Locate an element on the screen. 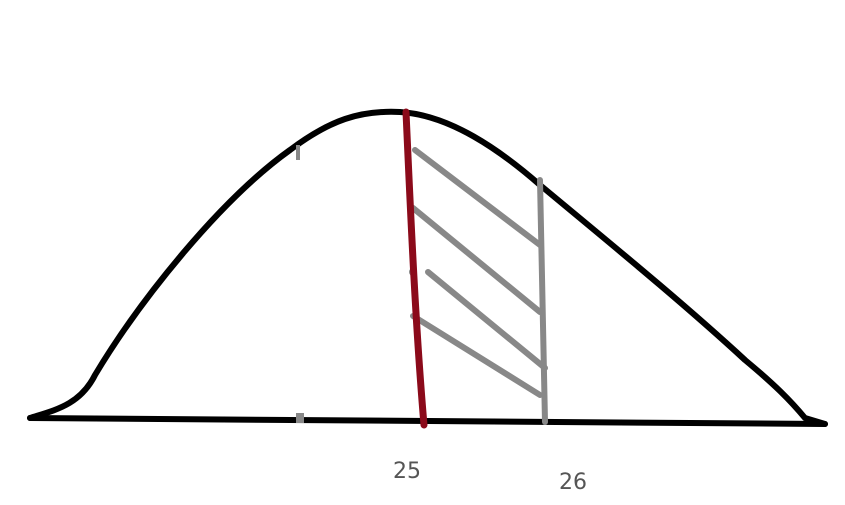  hatching is located at coordinates (479, 286).